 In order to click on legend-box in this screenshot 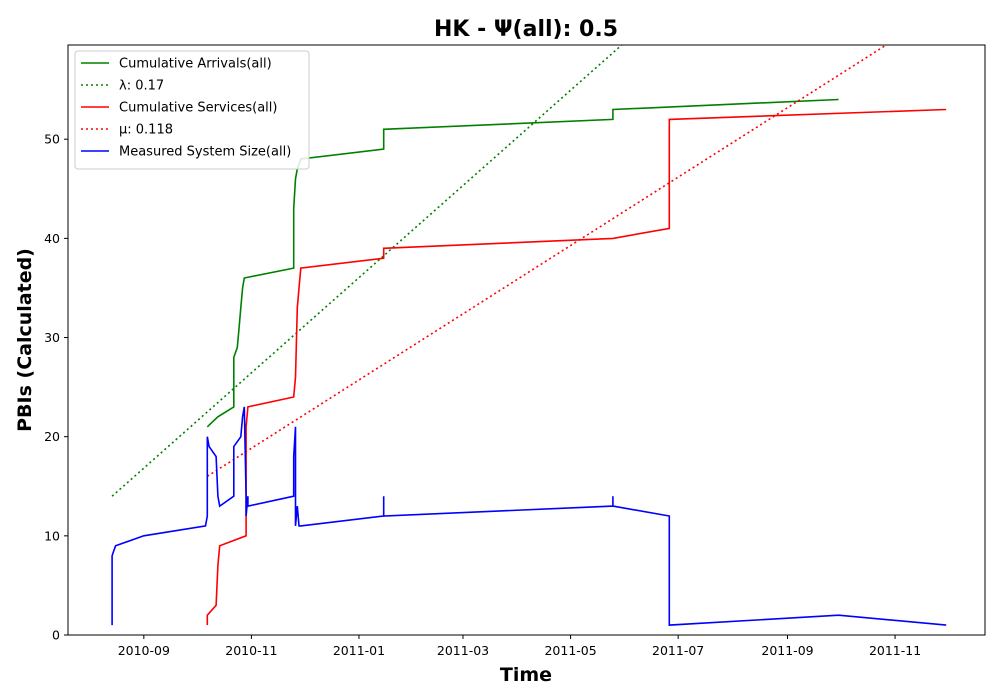, I will do `click(192, 110)`.